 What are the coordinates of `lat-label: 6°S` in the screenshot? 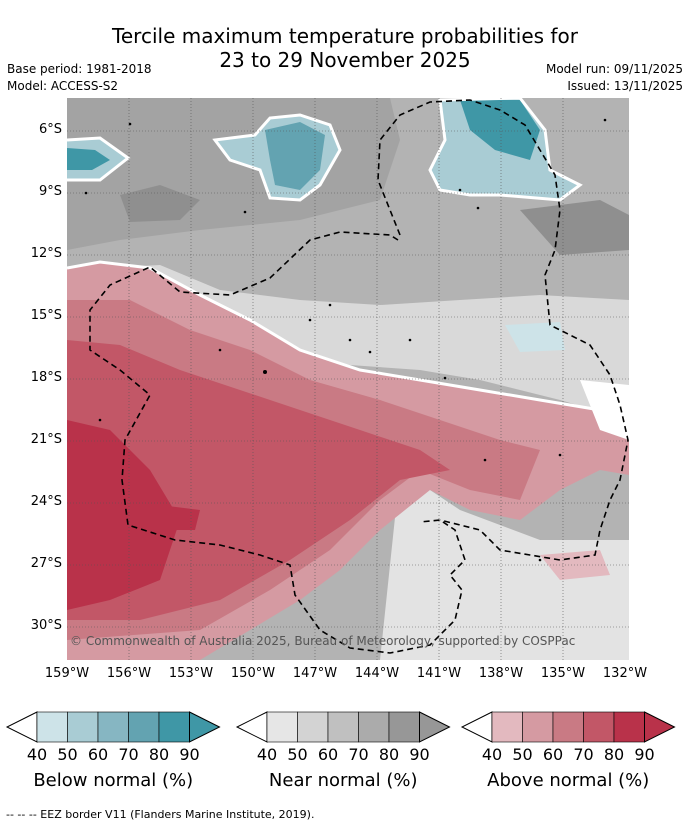 It's located at (50, 129).